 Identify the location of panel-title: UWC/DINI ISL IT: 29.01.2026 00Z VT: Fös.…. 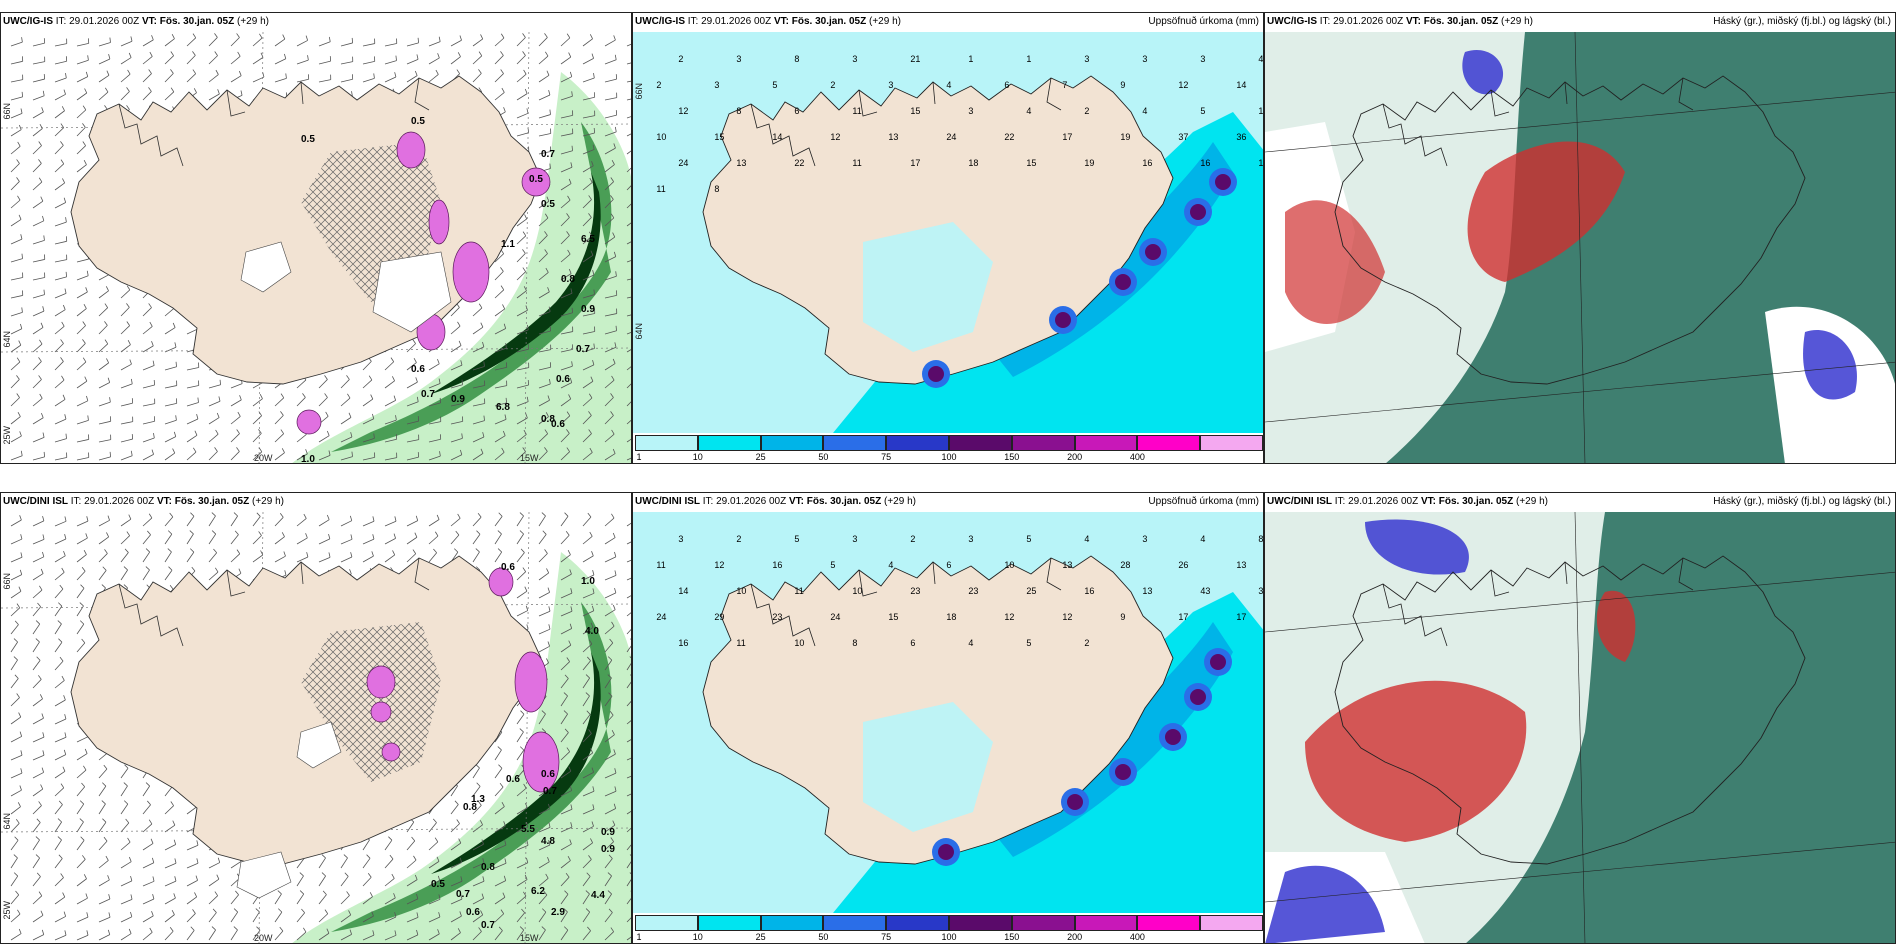
(143, 501).